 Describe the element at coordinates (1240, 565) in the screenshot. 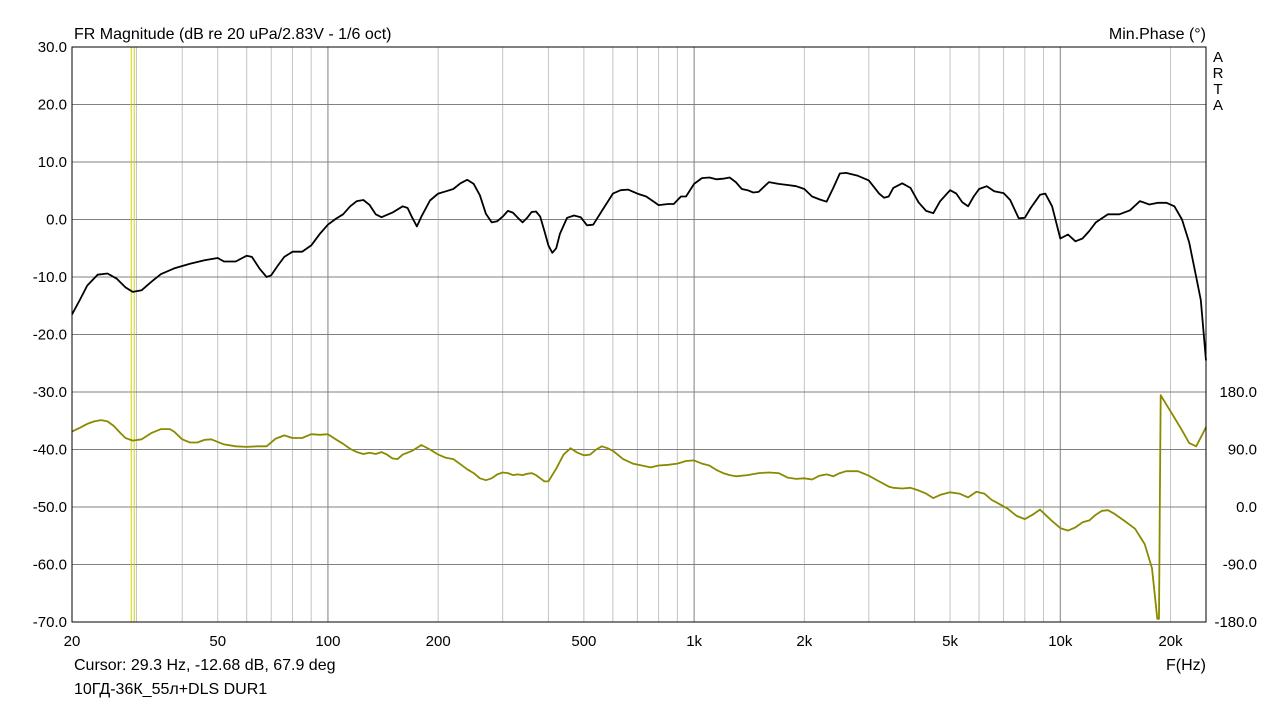

I see `y2-tick-label: -90.0` at that location.